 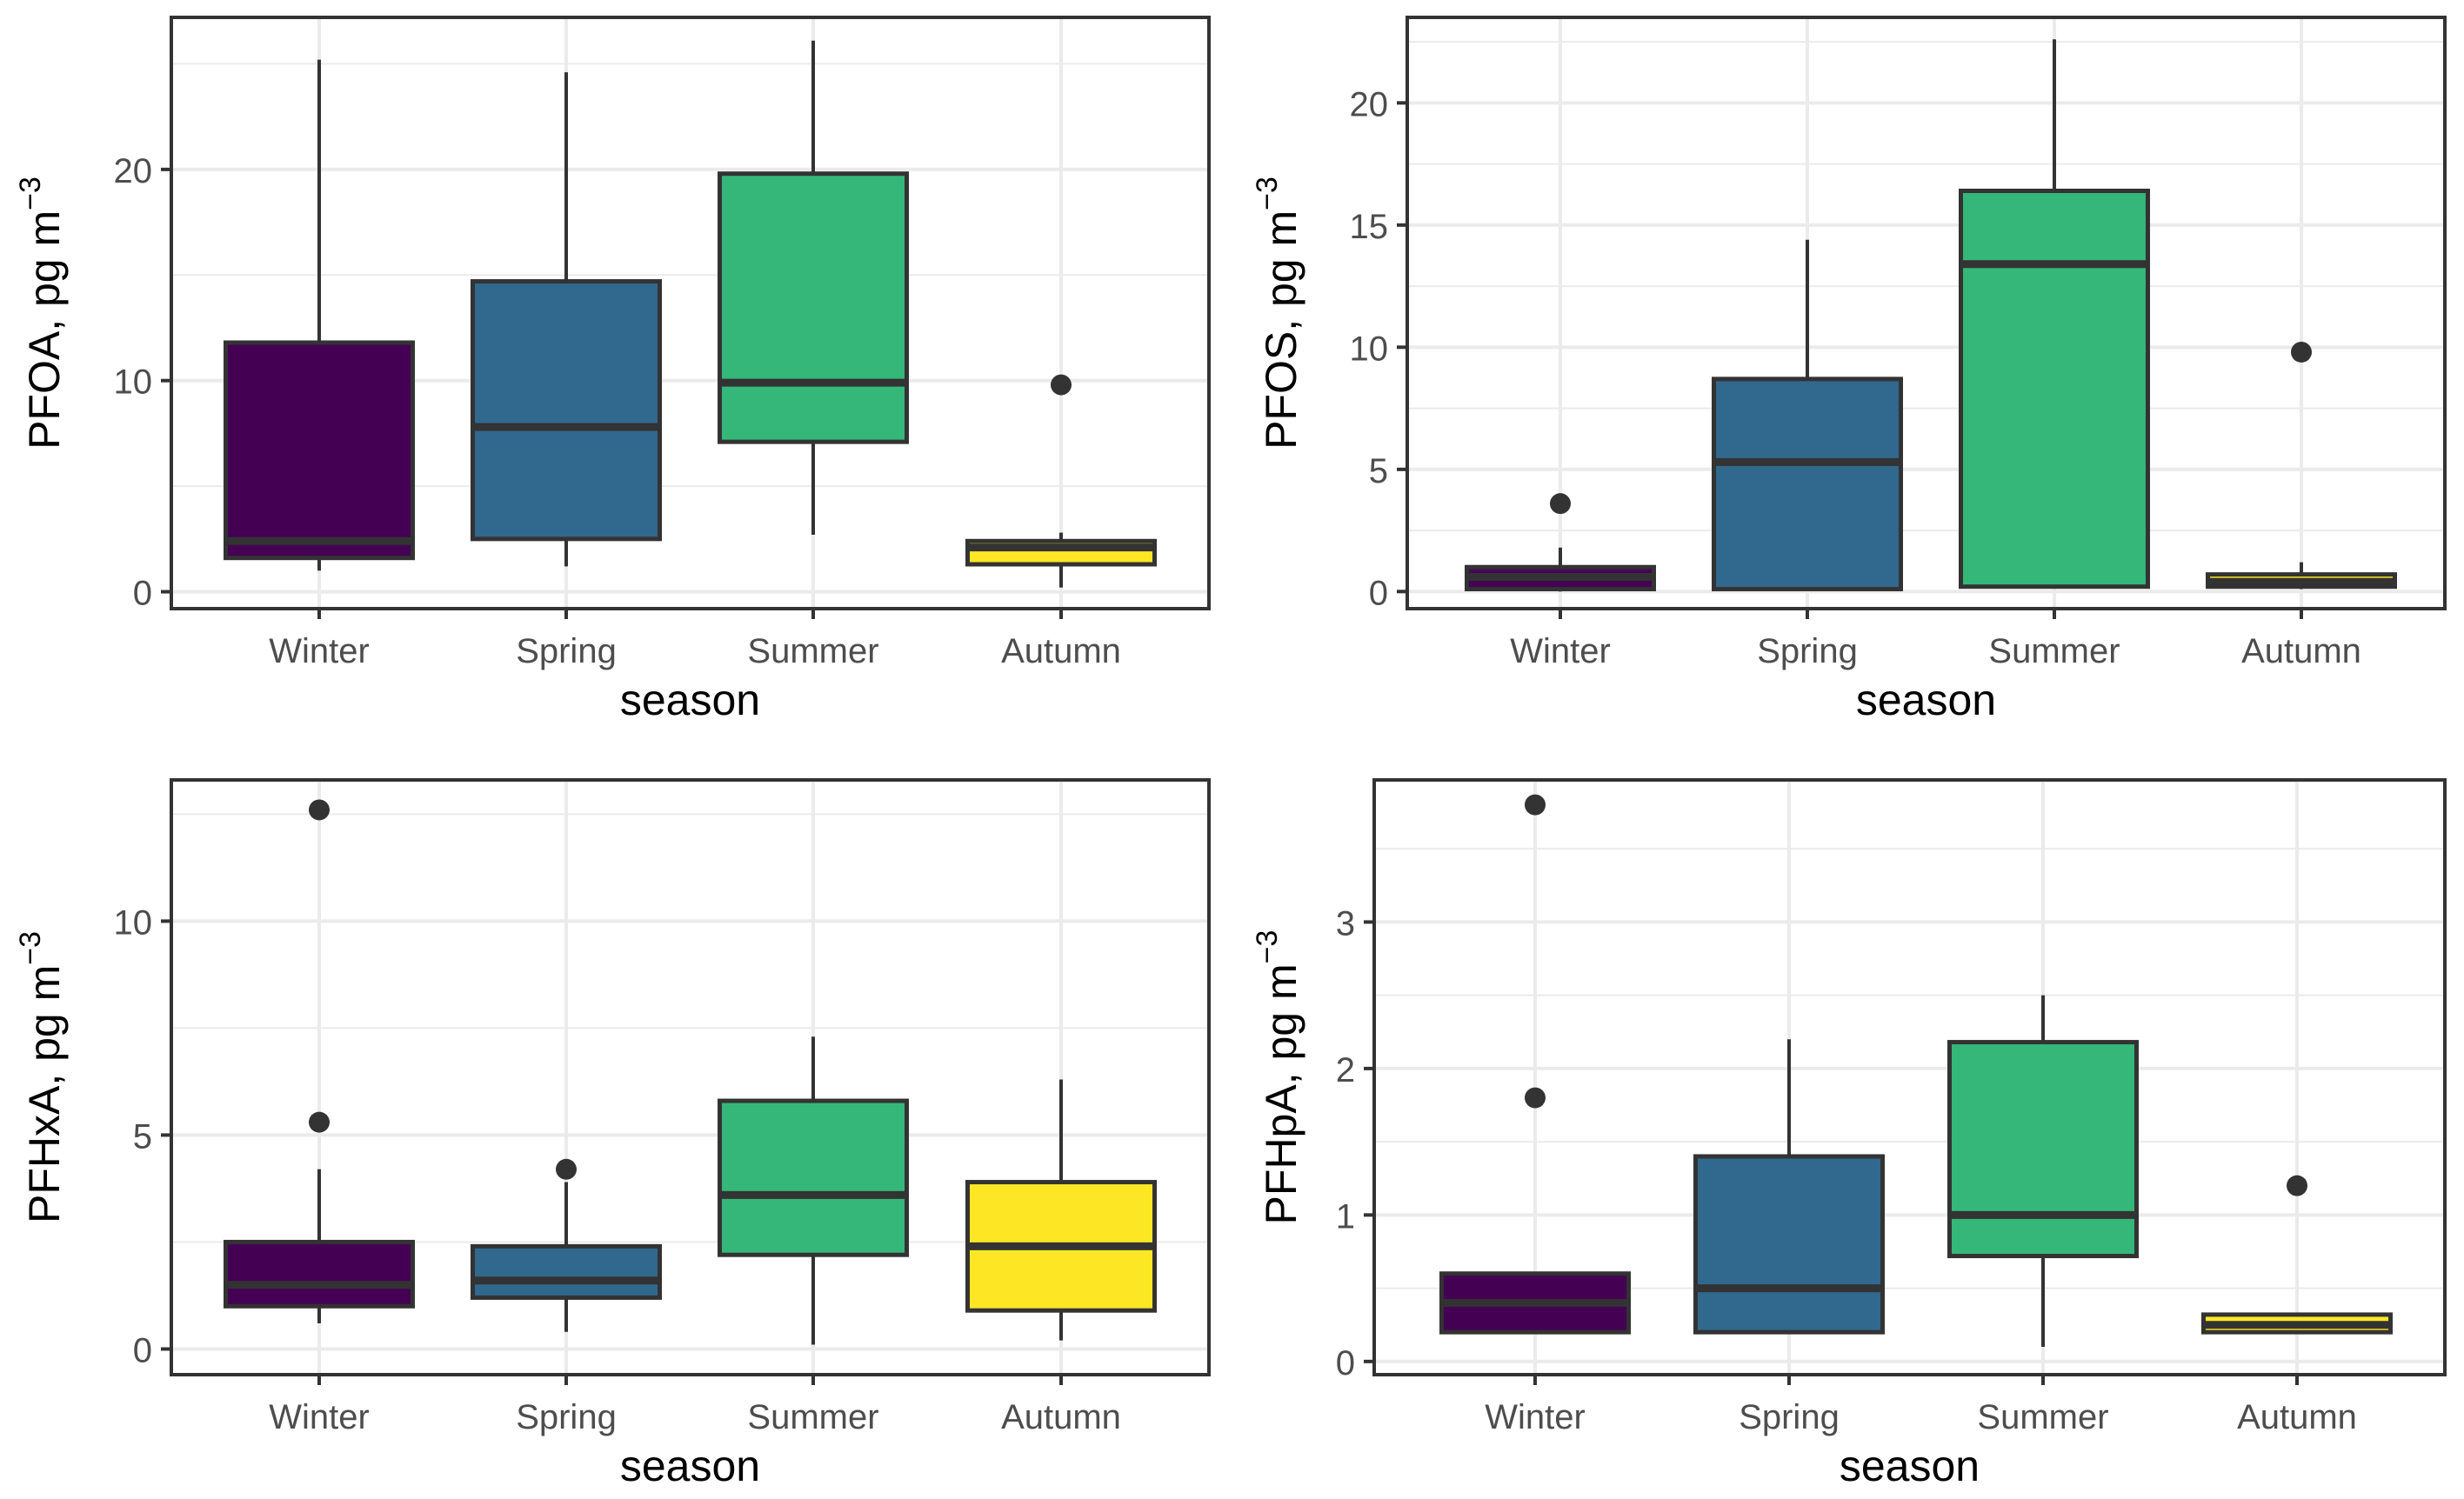 I want to click on y-tick-label: 3, so click(x=1345, y=923).